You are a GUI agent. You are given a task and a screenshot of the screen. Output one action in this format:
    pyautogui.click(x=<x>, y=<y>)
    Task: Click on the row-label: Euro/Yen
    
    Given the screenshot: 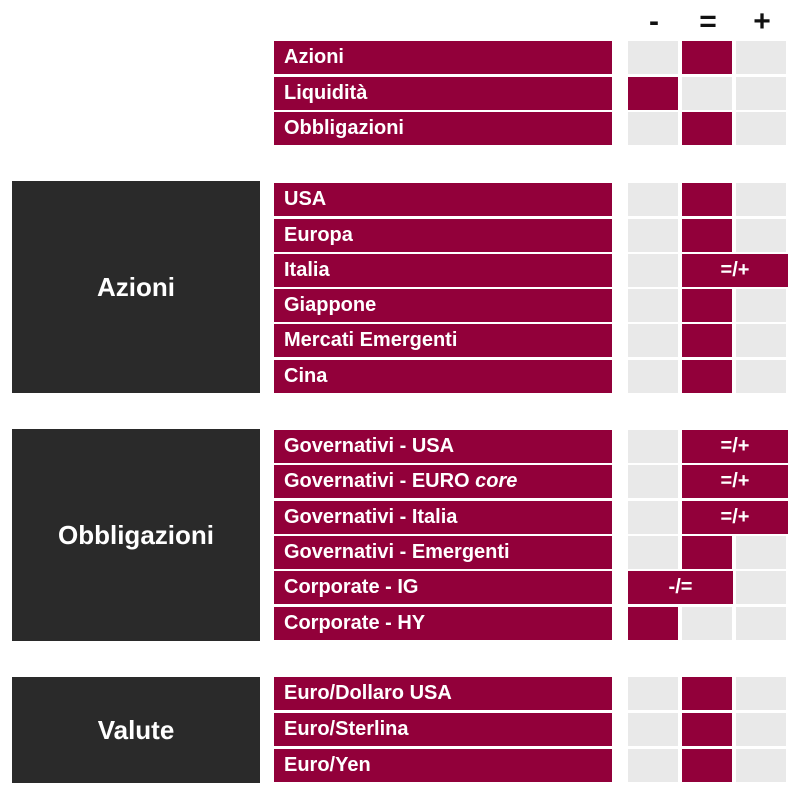 What is the action you would take?
    pyautogui.click(x=443, y=765)
    